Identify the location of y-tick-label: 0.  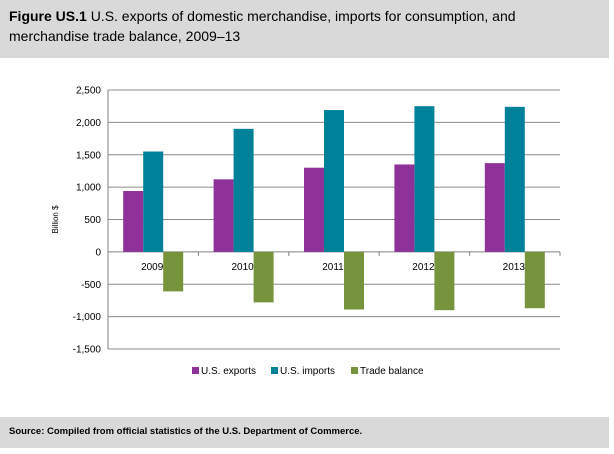
(98, 252).